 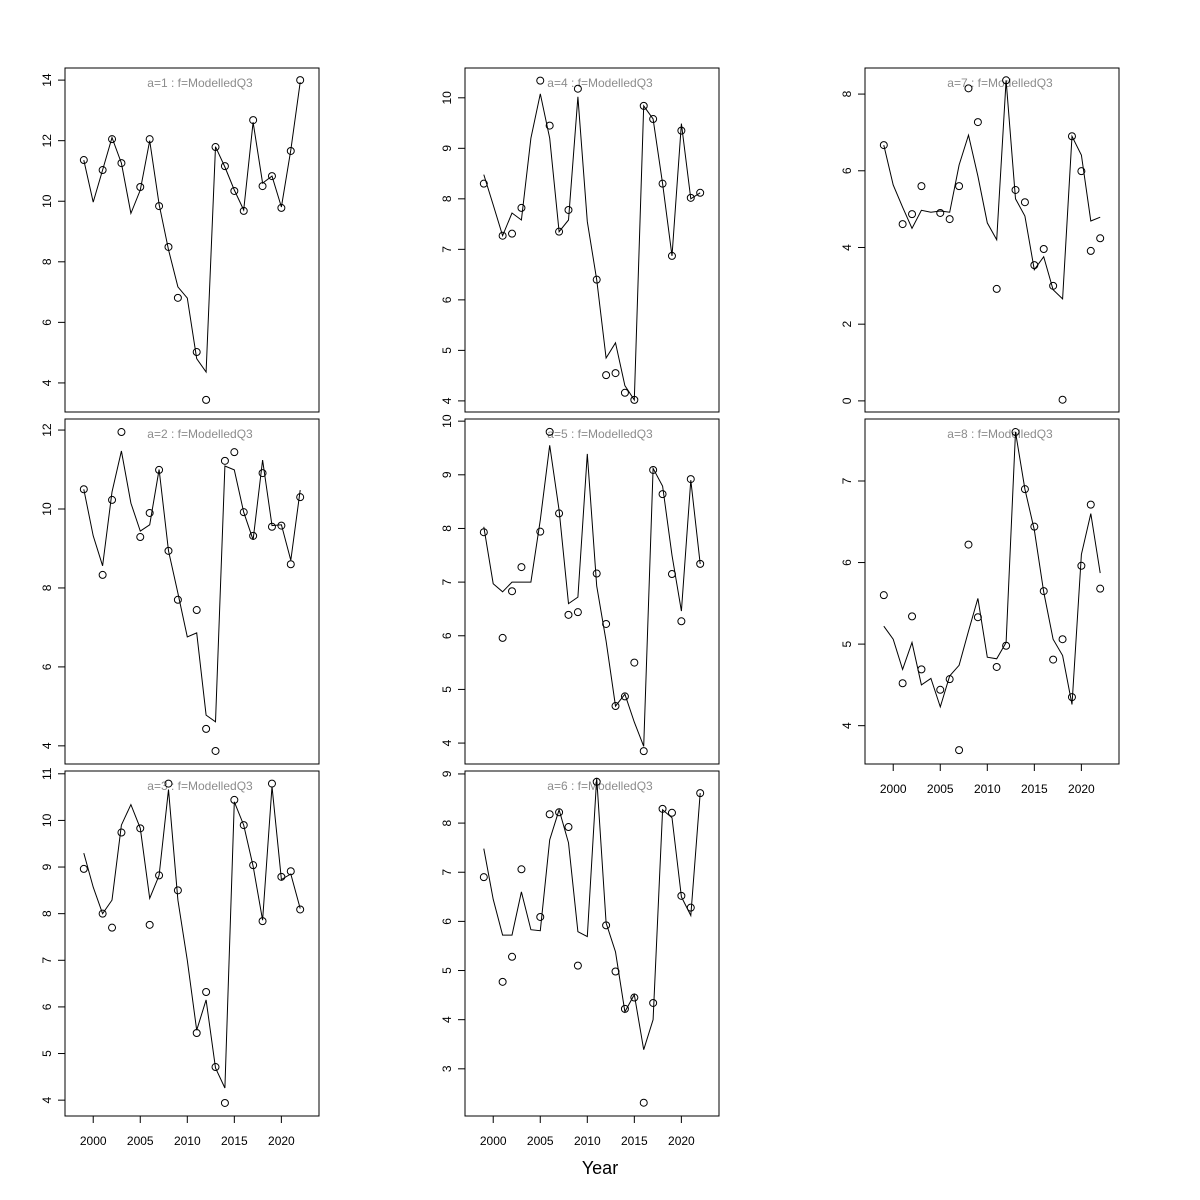 What do you see at coordinates (1000, 83) in the screenshot?
I see `panel-title: a=7 : f=ModelledQ3` at bounding box center [1000, 83].